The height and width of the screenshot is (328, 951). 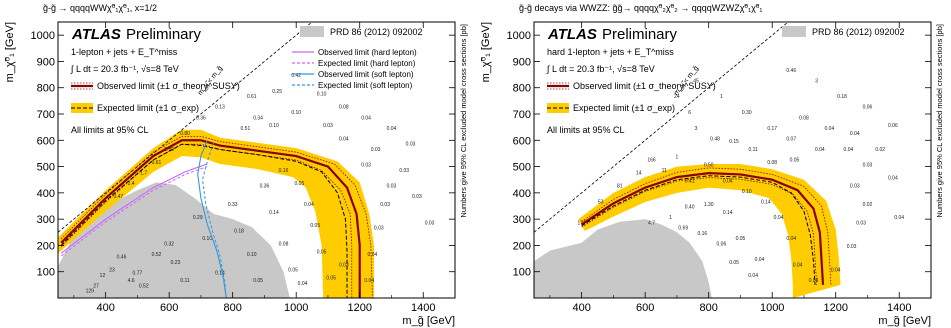 I want to click on series-line-hard_obs, so click(x=134, y=208).